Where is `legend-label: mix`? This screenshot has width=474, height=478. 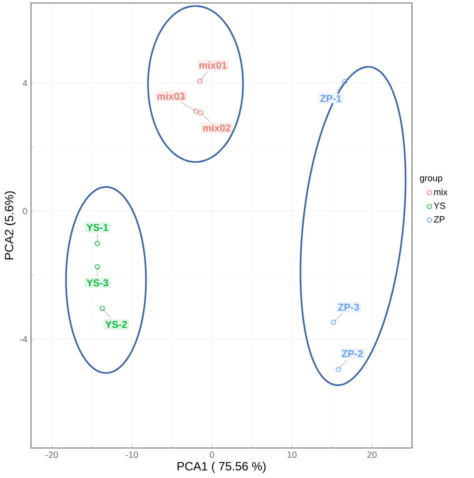 legend-label: mix is located at coordinates (441, 192).